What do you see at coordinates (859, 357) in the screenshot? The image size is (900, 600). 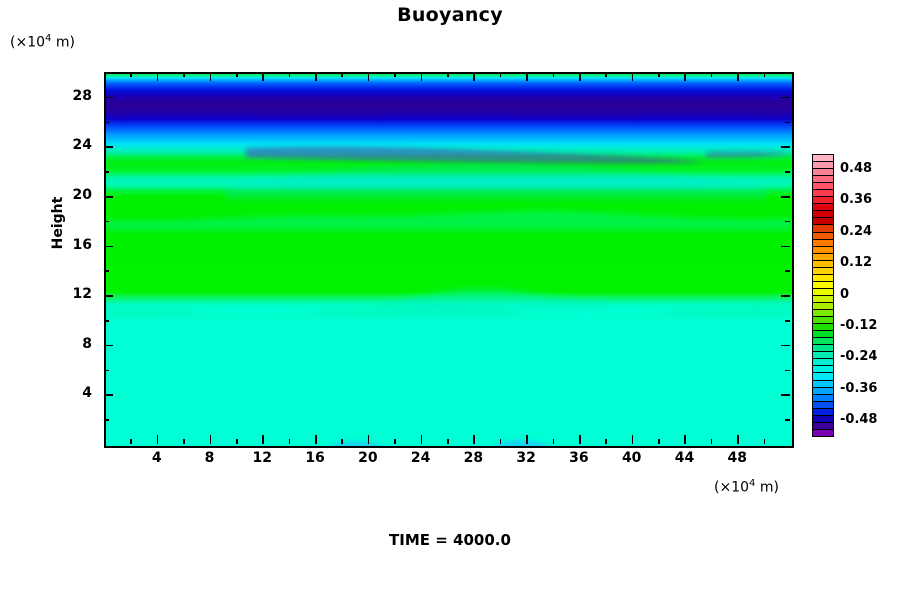 I see `colorbar-tick-label: -0.24` at bounding box center [859, 357].